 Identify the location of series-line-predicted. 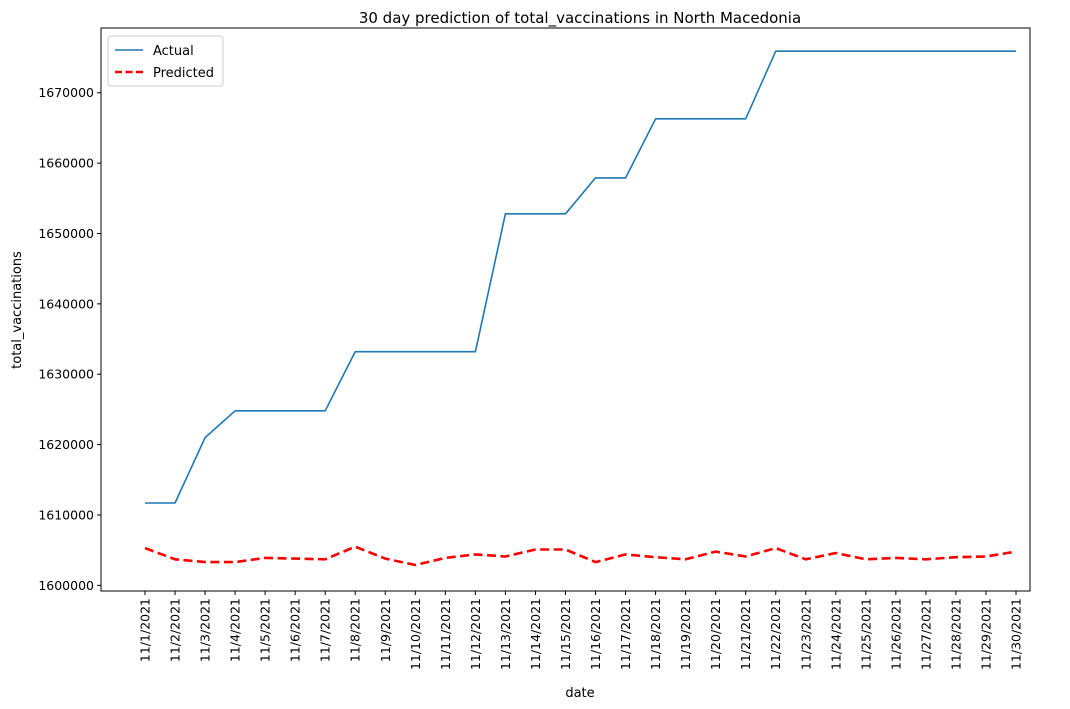
(580, 556).